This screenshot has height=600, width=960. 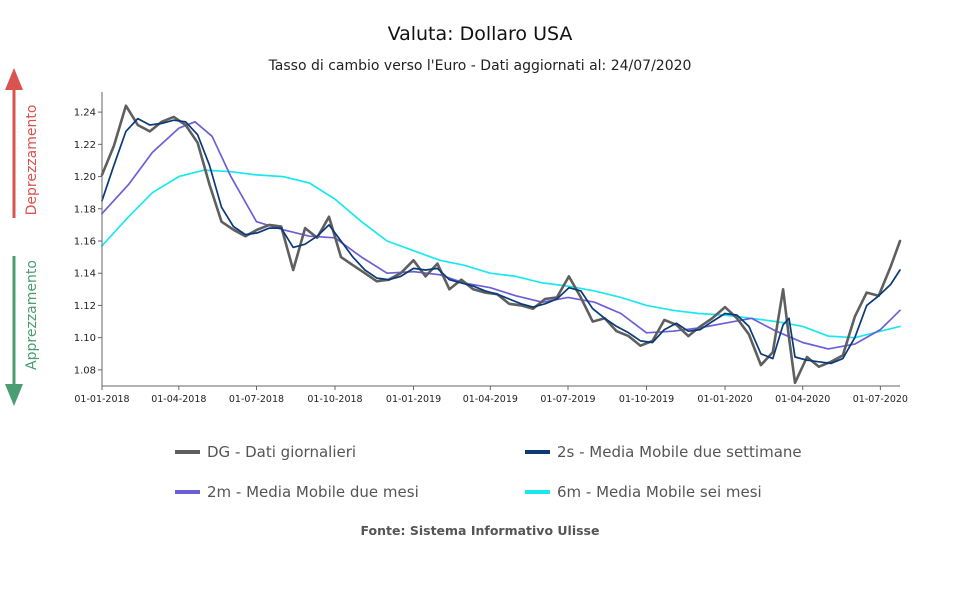 What do you see at coordinates (802, 399) in the screenshot?
I see `x-tick-label: 01-04-2020` at bounding box center [802, 399].